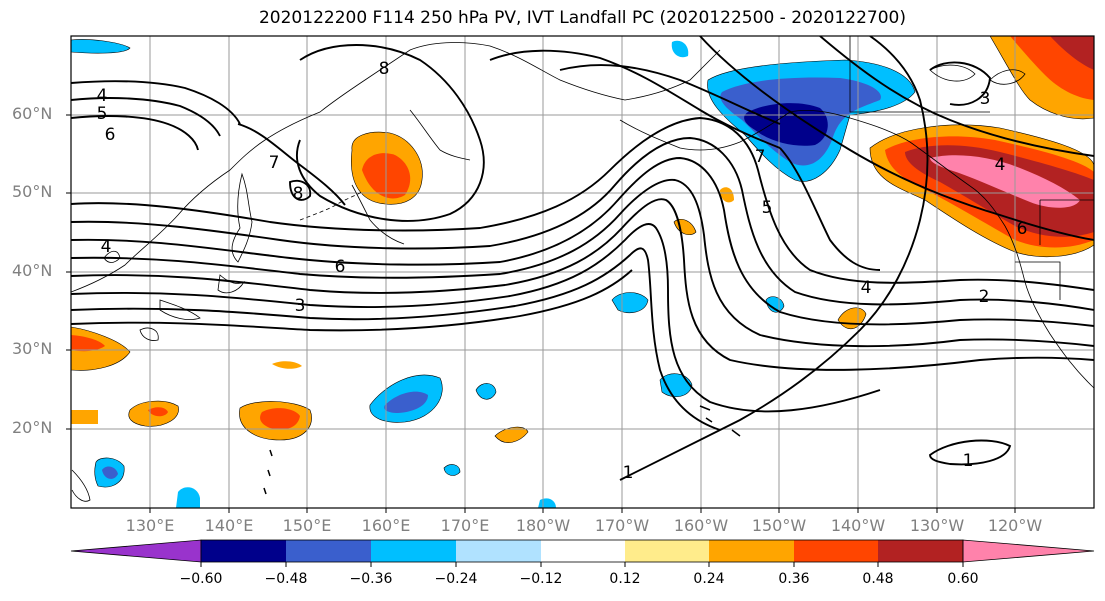  Describe the element at coordinates (286, 579) in the screenshot. I see `colorbar-tick-label: −0.48` at that location.